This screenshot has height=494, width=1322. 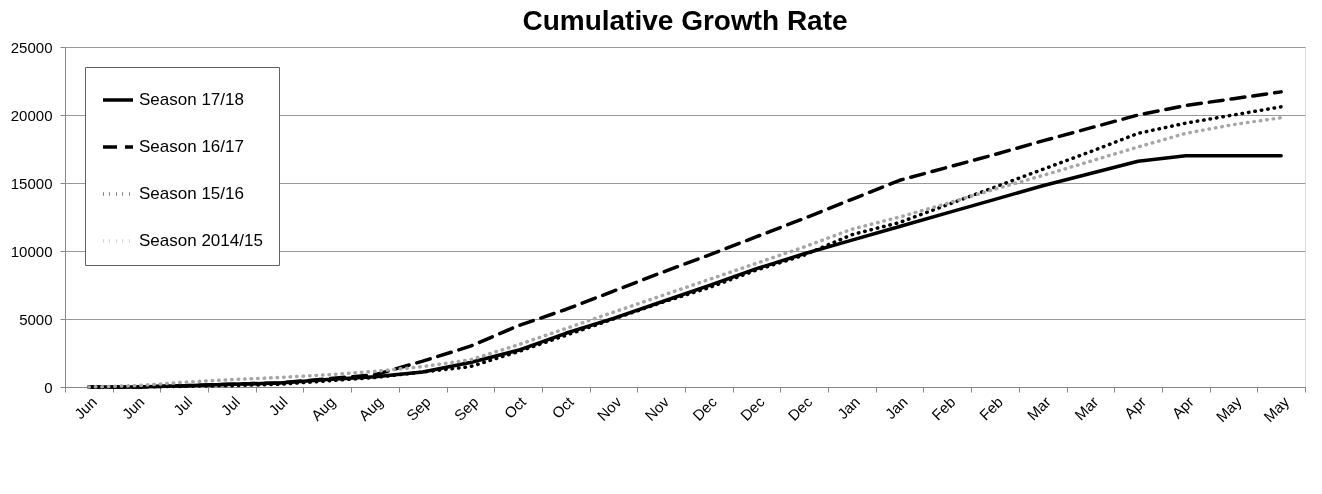 What do you see at coordinates (31, 251) in the screenshot?
I see `y-tick-label: 10000` at bounding box center [31, 251].